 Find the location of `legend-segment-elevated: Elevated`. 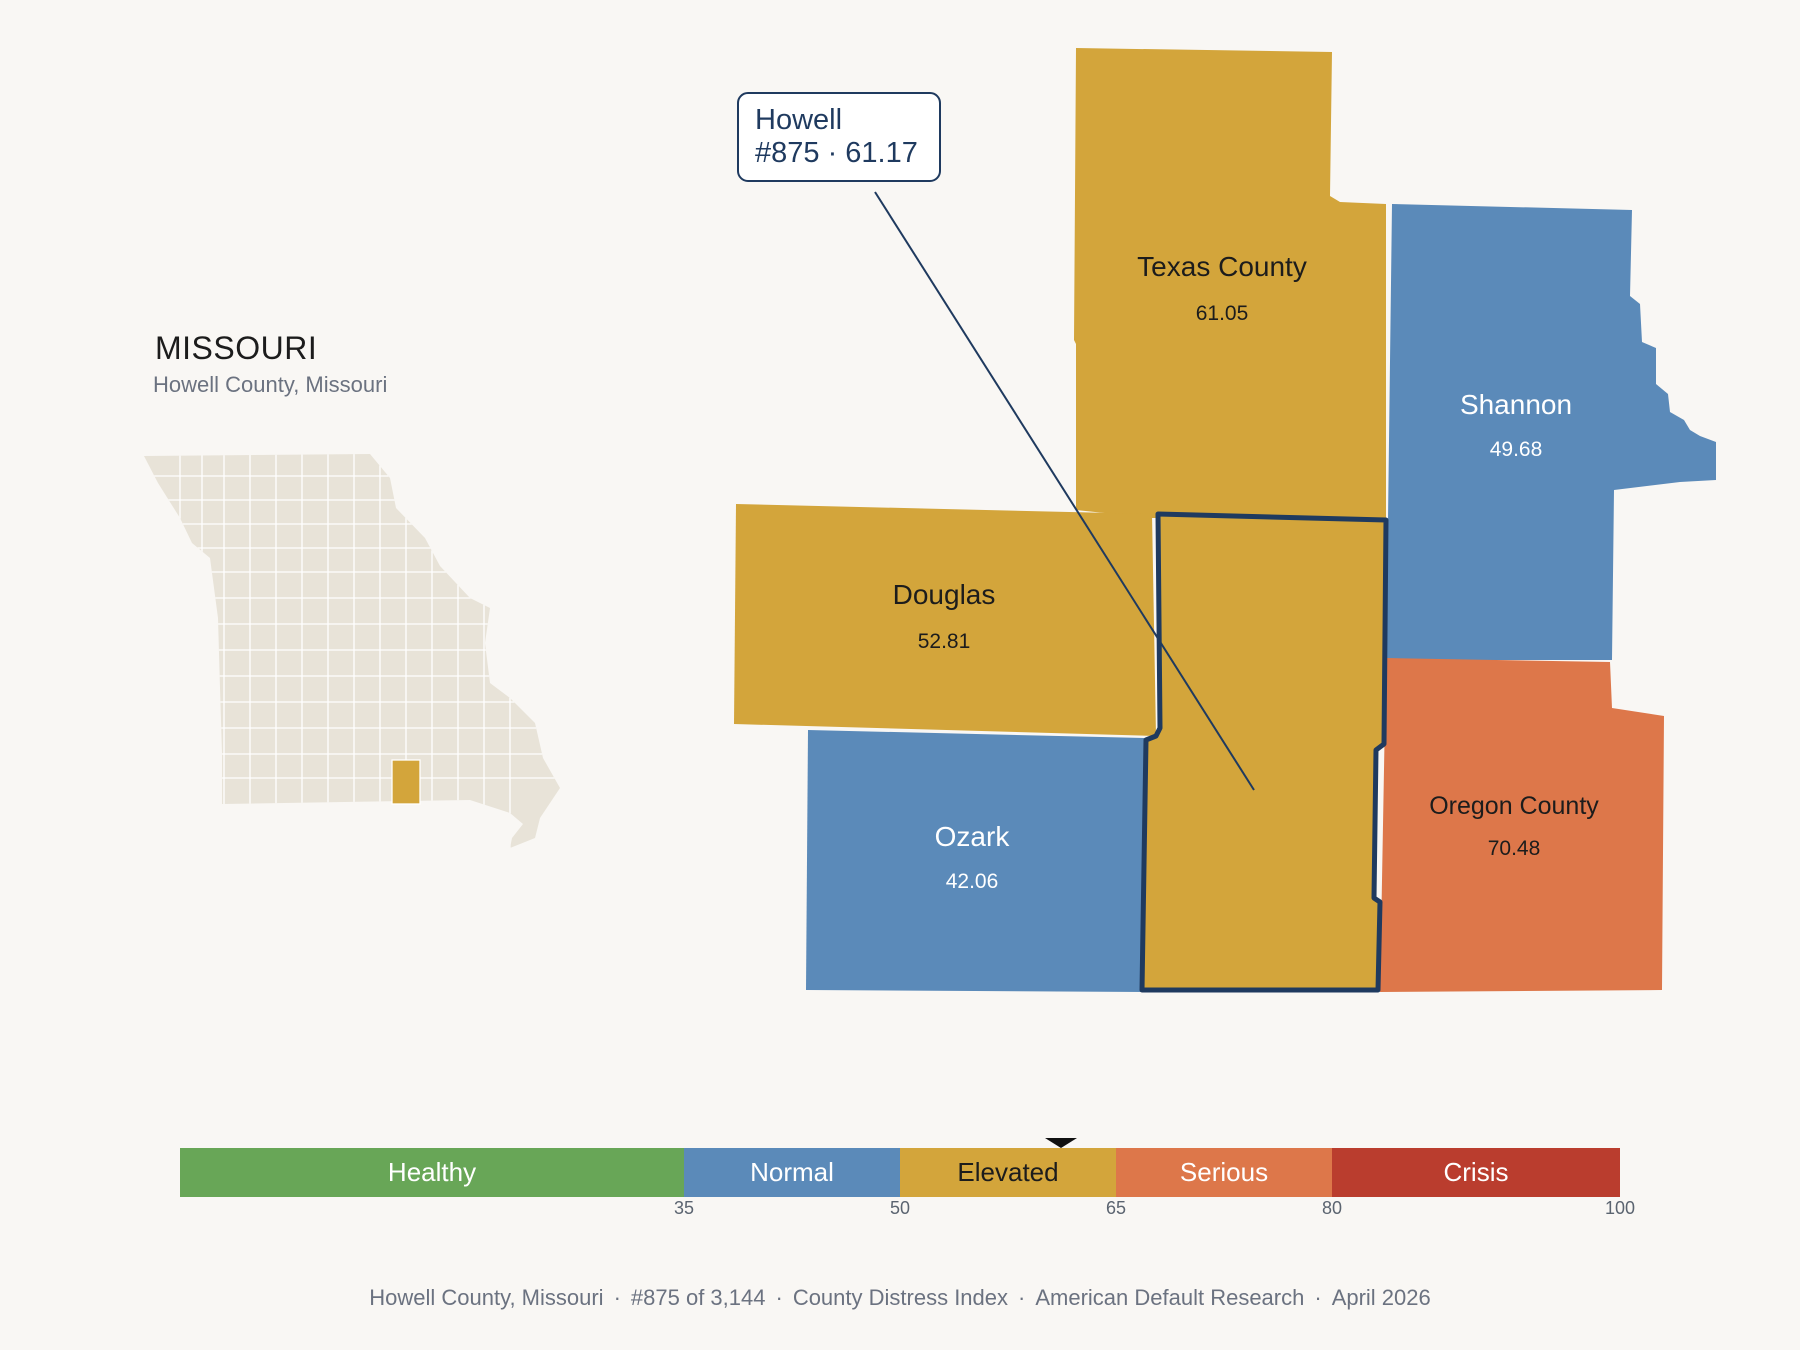

legend-segment-elevated: Elevated is located at coordinates (1008, 1172).